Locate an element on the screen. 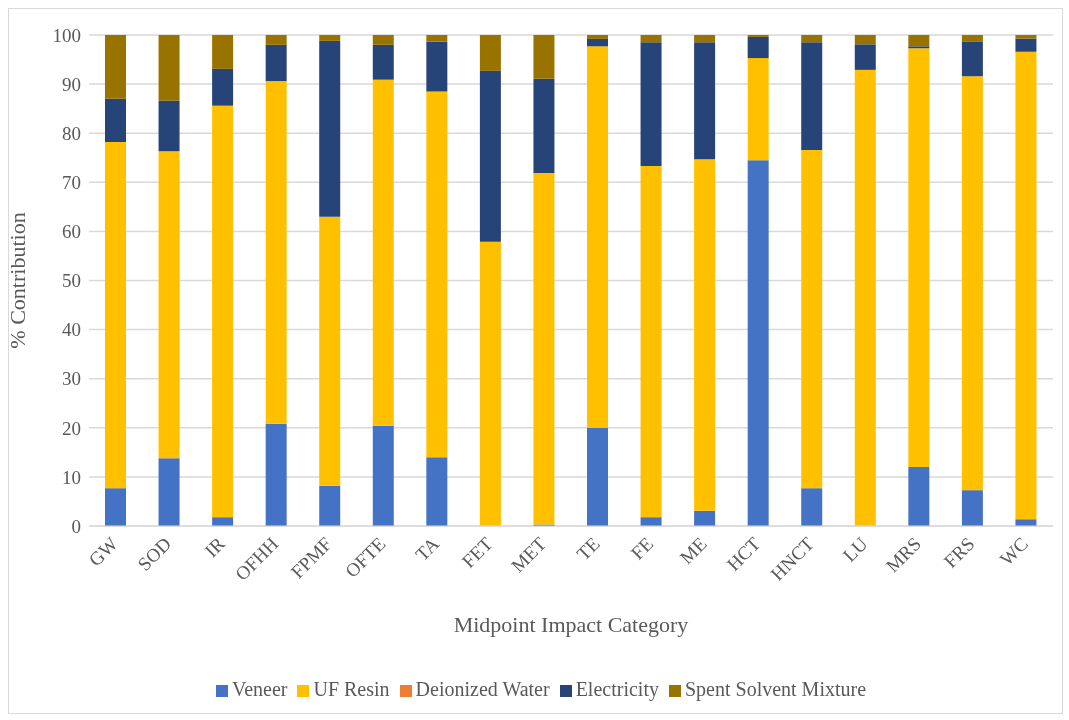  x-tick-label: FRS is located at coordinates (959, 552).